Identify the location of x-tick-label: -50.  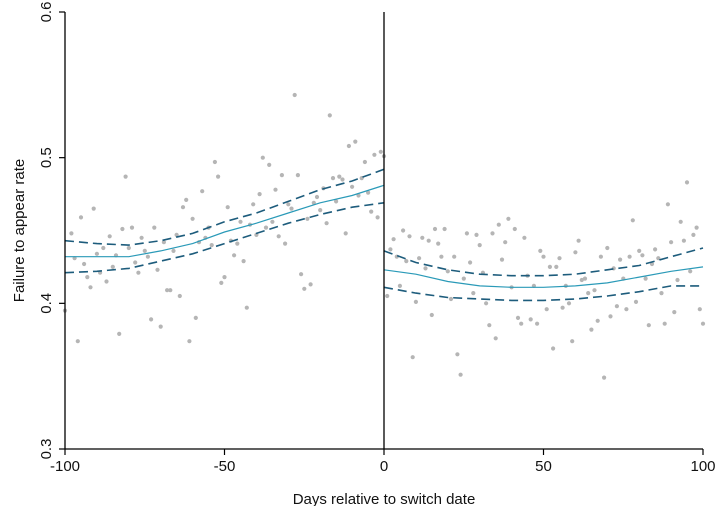
(225, 466).